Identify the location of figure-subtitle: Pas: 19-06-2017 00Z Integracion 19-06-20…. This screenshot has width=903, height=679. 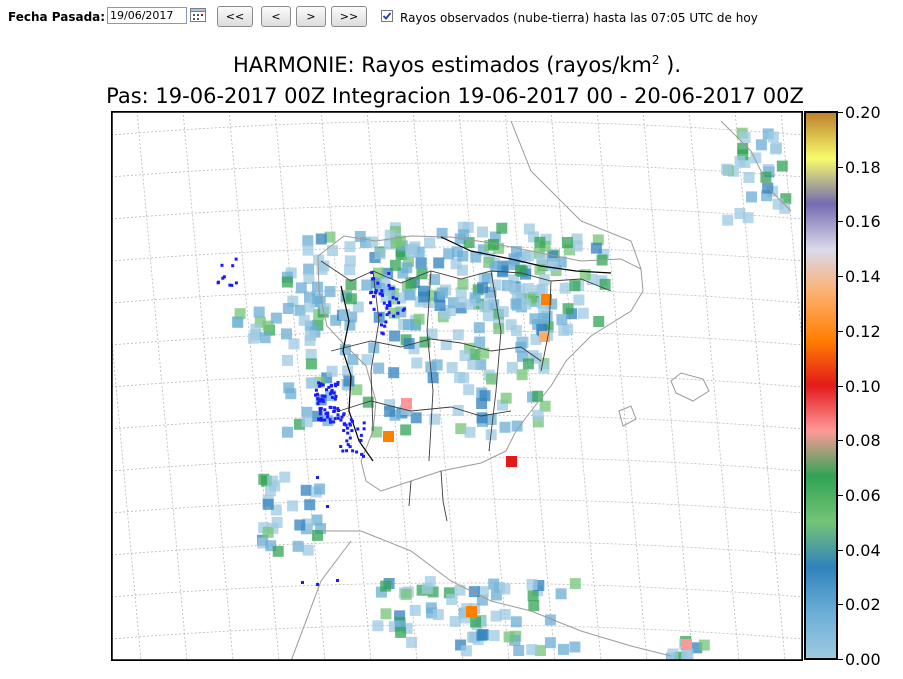
(455, 96).